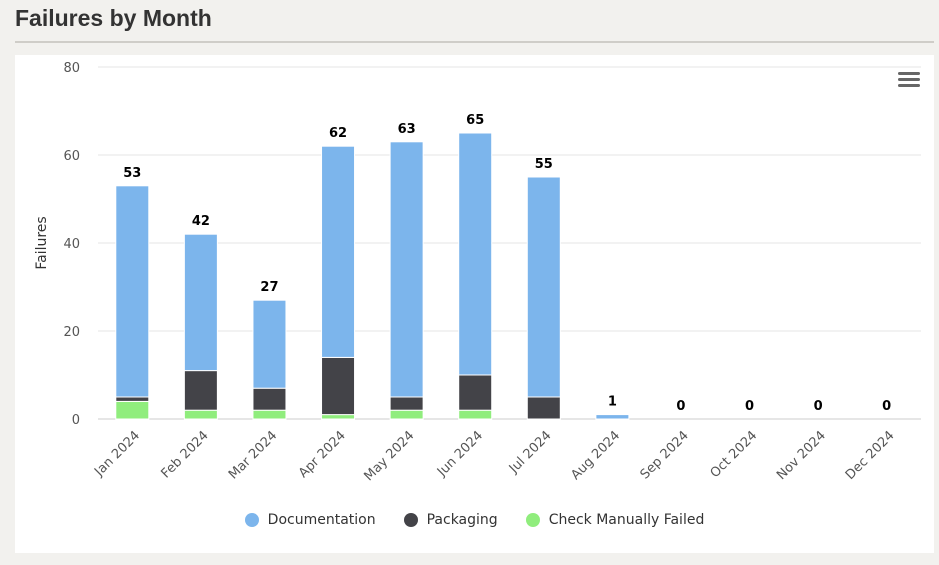 The image size is (939, 565). I want to click on bar-total-label: 53, so click(132, 173).